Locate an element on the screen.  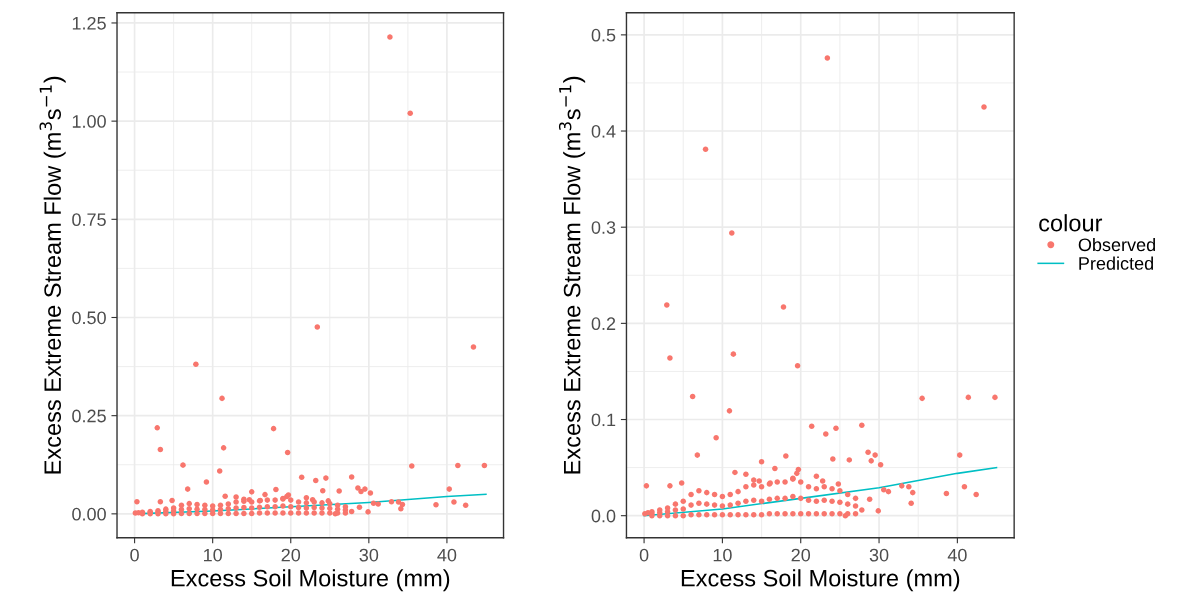
y-tick-label: 0.4 is located at coordinates (603, 131).